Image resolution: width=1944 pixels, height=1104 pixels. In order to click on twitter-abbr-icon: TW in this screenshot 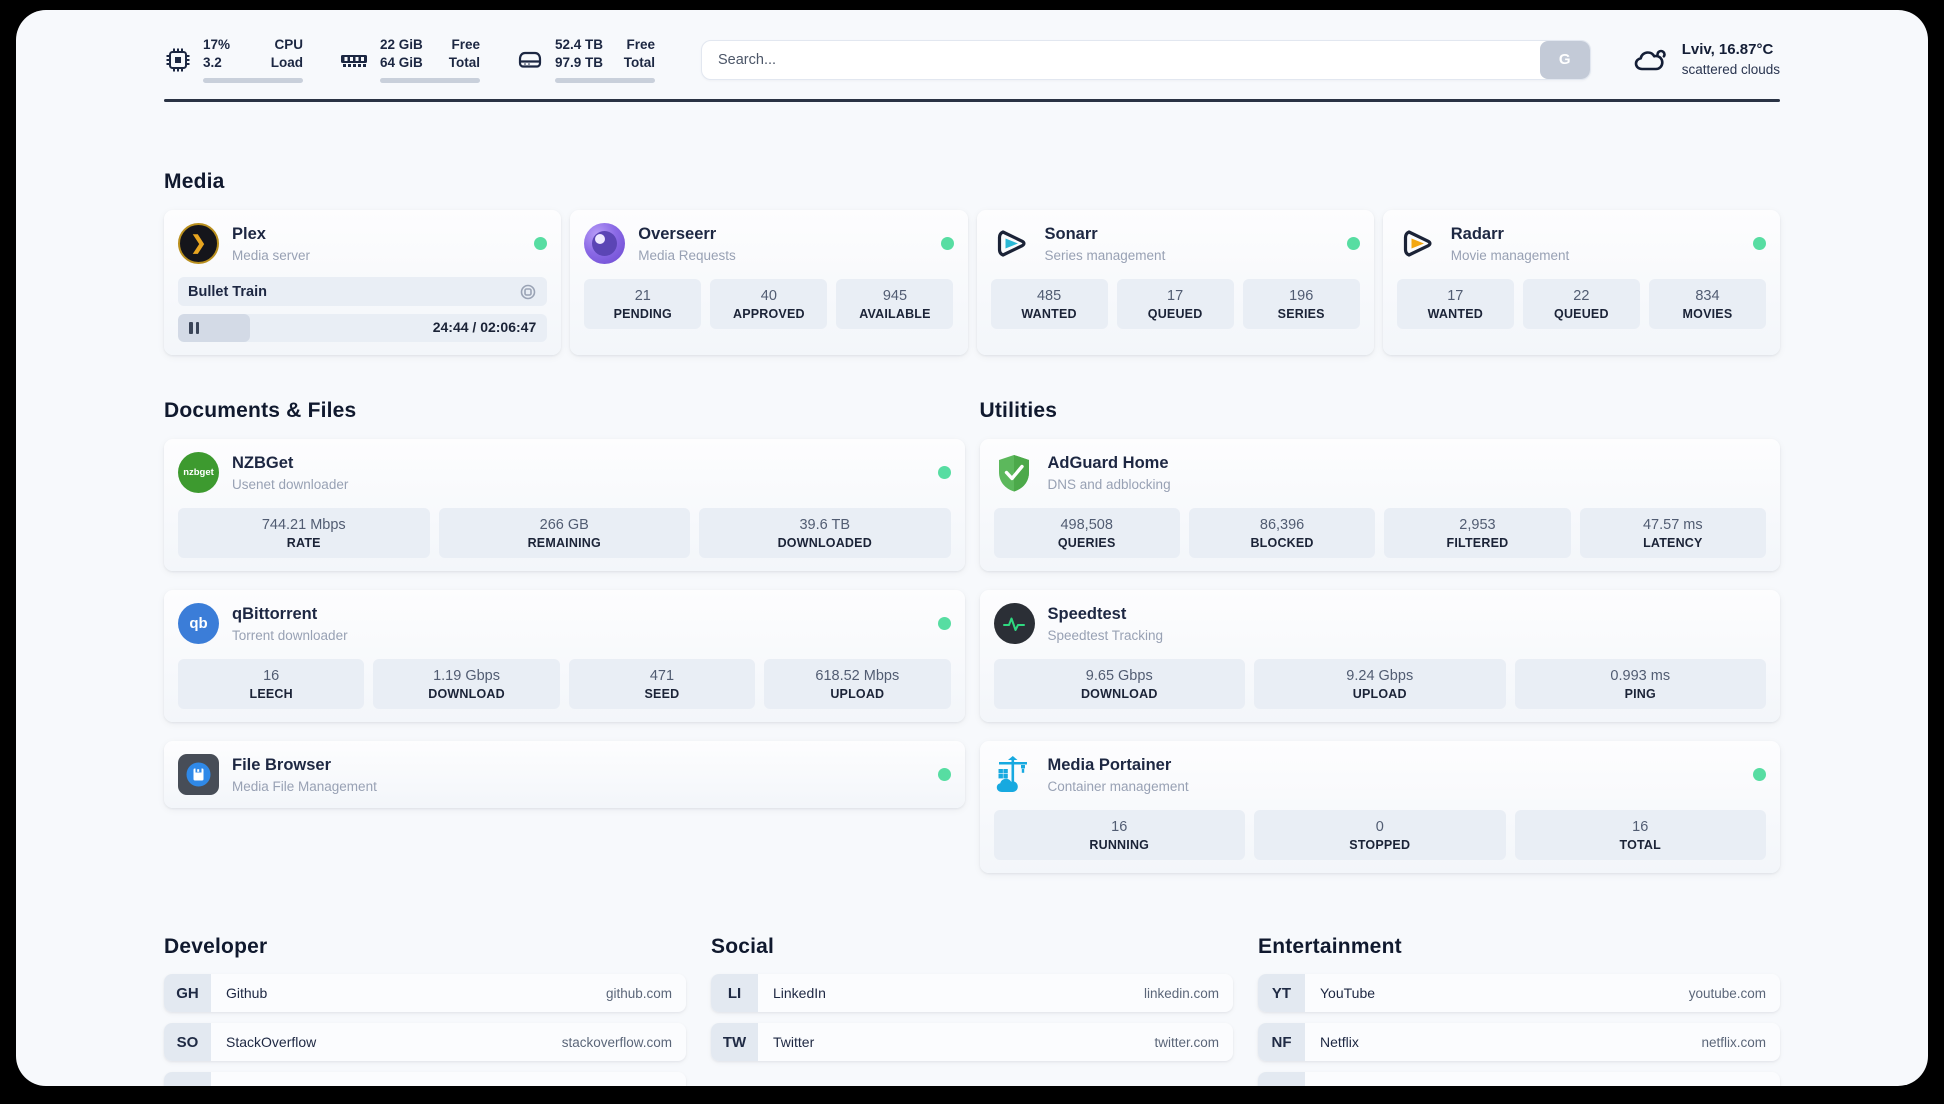, I will do `click(734, 1042)`.